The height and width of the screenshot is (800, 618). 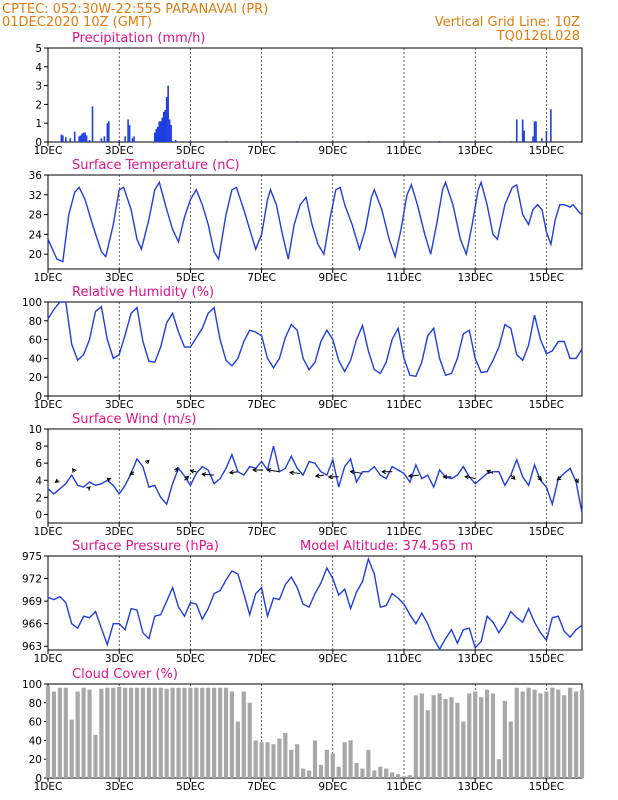 What do you see at coordinates (507, 22) in the screenshot?
I see `header-grid-info: Vertical Grid Line: 10Z` at bounding box center [507, 22].